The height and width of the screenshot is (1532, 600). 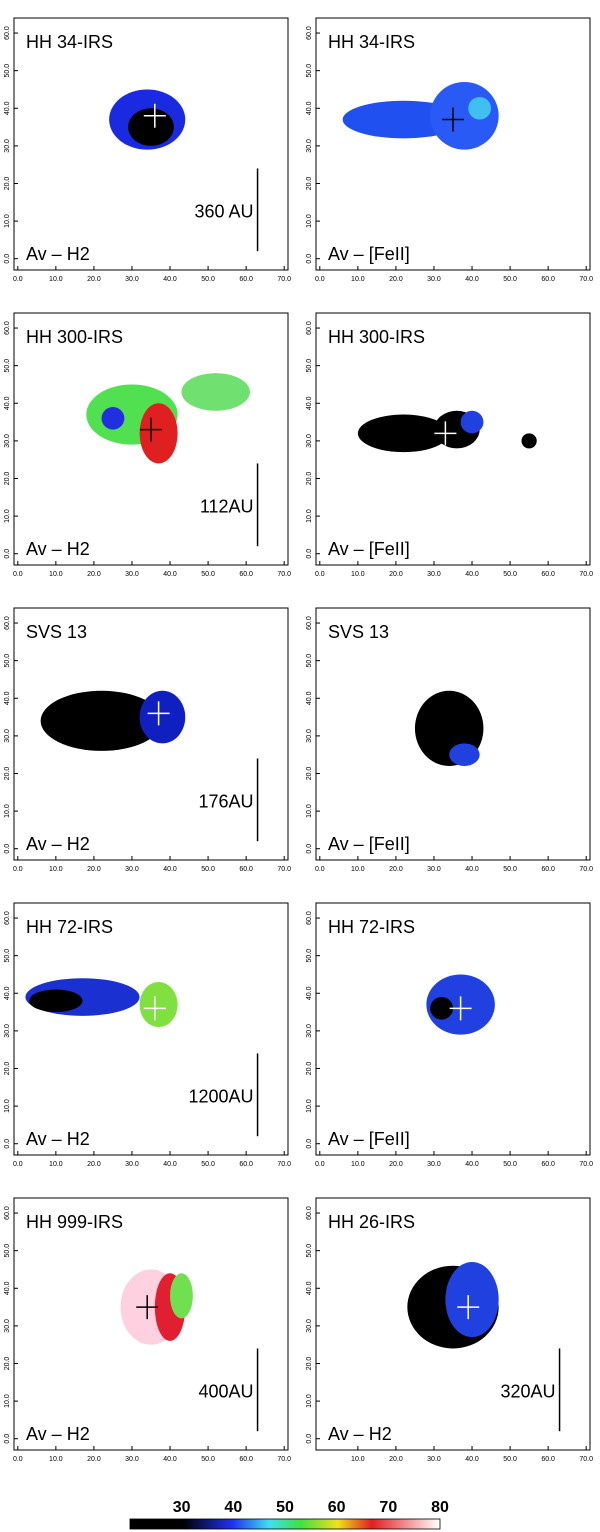 I want to click on scale-label: 400AU, so click(x=226, y=1391).